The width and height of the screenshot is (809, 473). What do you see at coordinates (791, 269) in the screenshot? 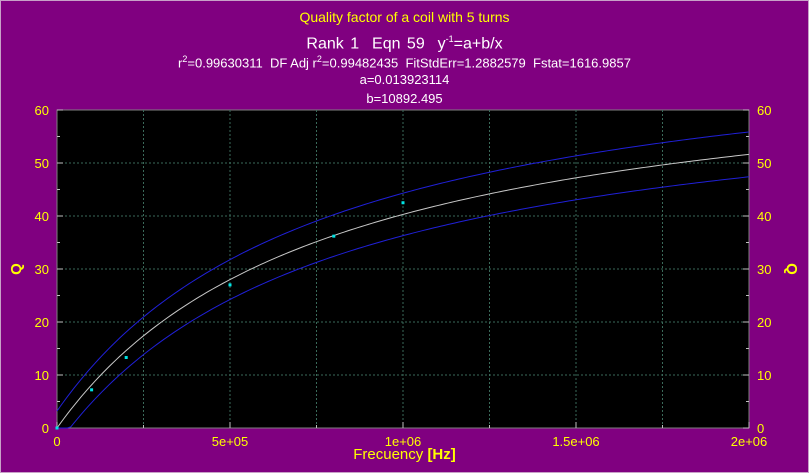
I see `y-axis-label-right: Q` at bounding box center [791, 269].